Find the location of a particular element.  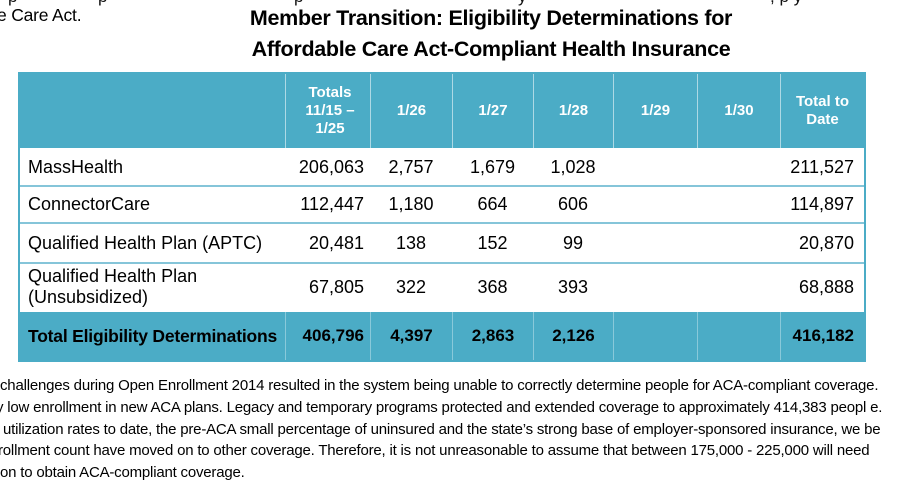

cell-1-27: 152 is located at coordinates (492, 242).